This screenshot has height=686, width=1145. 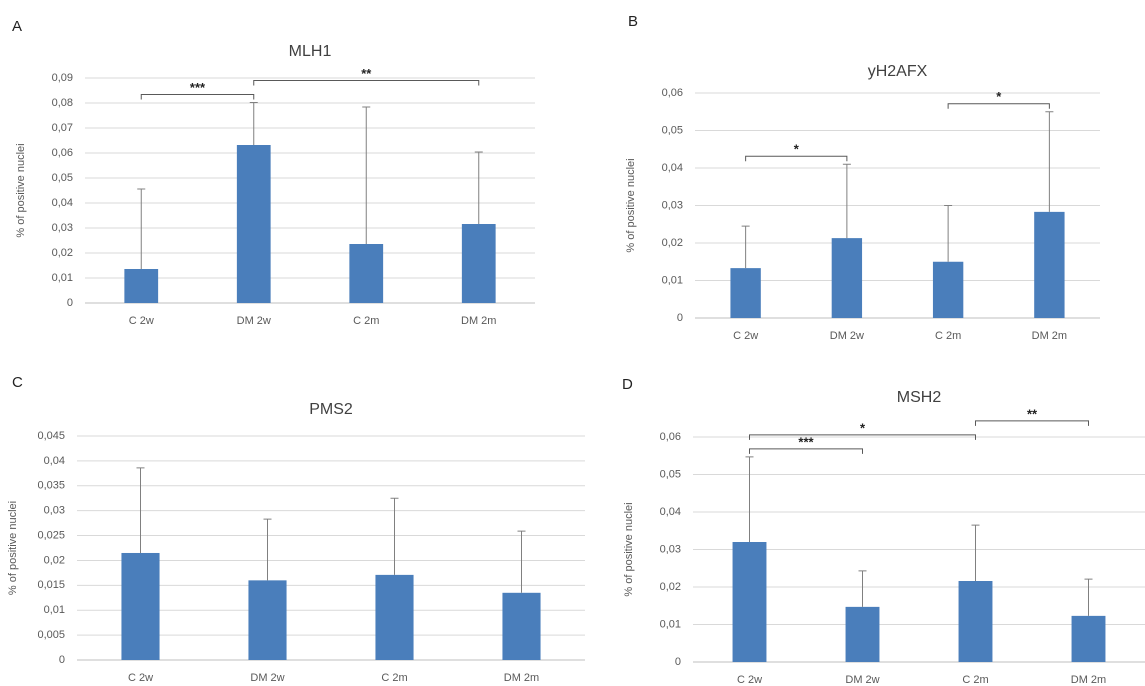 I want to click on y-tick-label: 0,045, so click(x=51, y=436).